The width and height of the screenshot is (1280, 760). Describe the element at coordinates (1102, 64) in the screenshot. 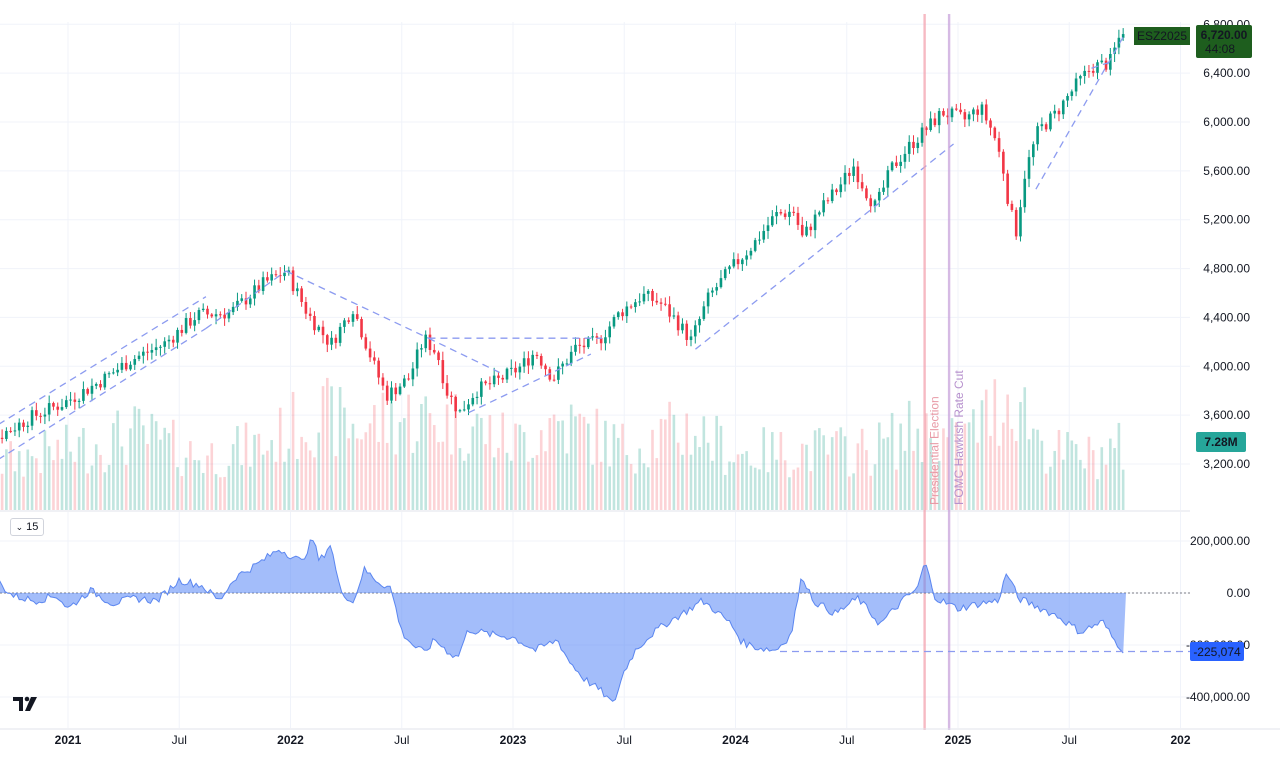

I see `trendline` at that location.